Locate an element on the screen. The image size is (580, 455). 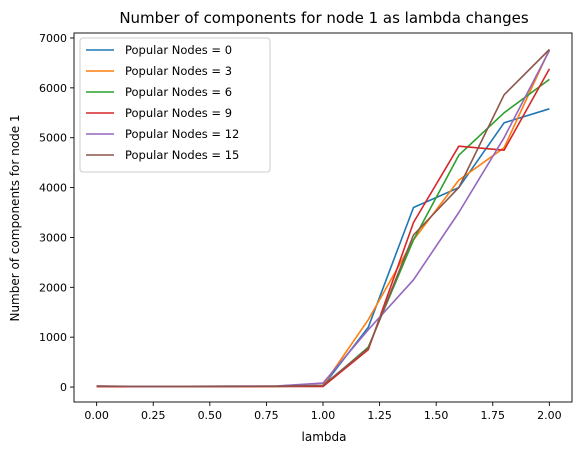
x-tick-label: 1.75 is located at coordinates (493, 415).